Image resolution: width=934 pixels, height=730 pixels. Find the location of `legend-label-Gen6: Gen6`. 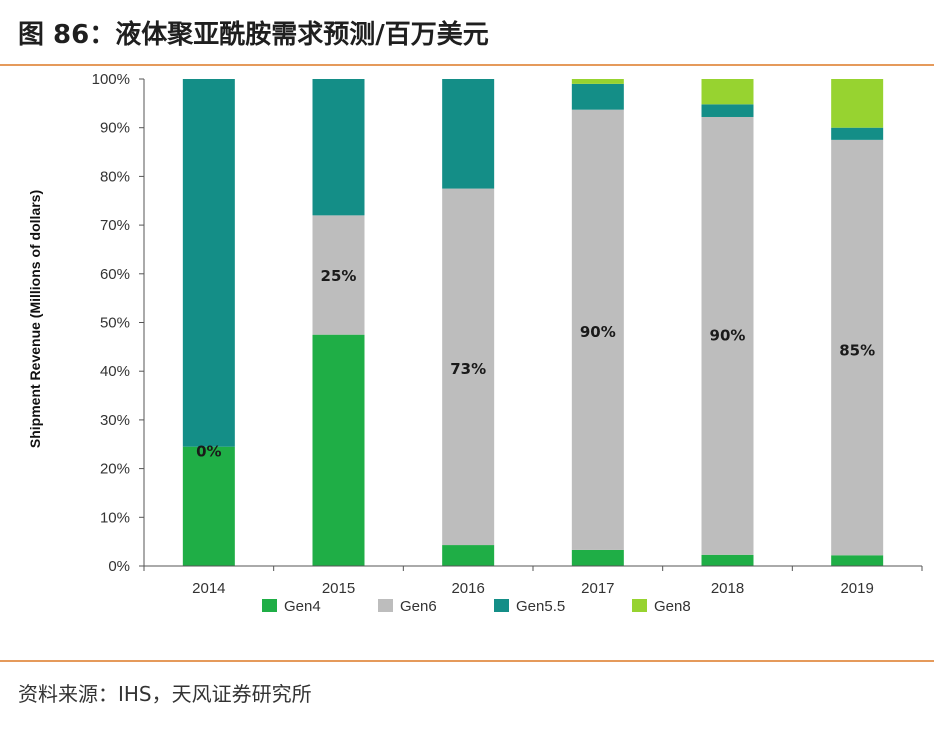

legend-label-Gen6: Gen6 is located at coordinates (418, 606).